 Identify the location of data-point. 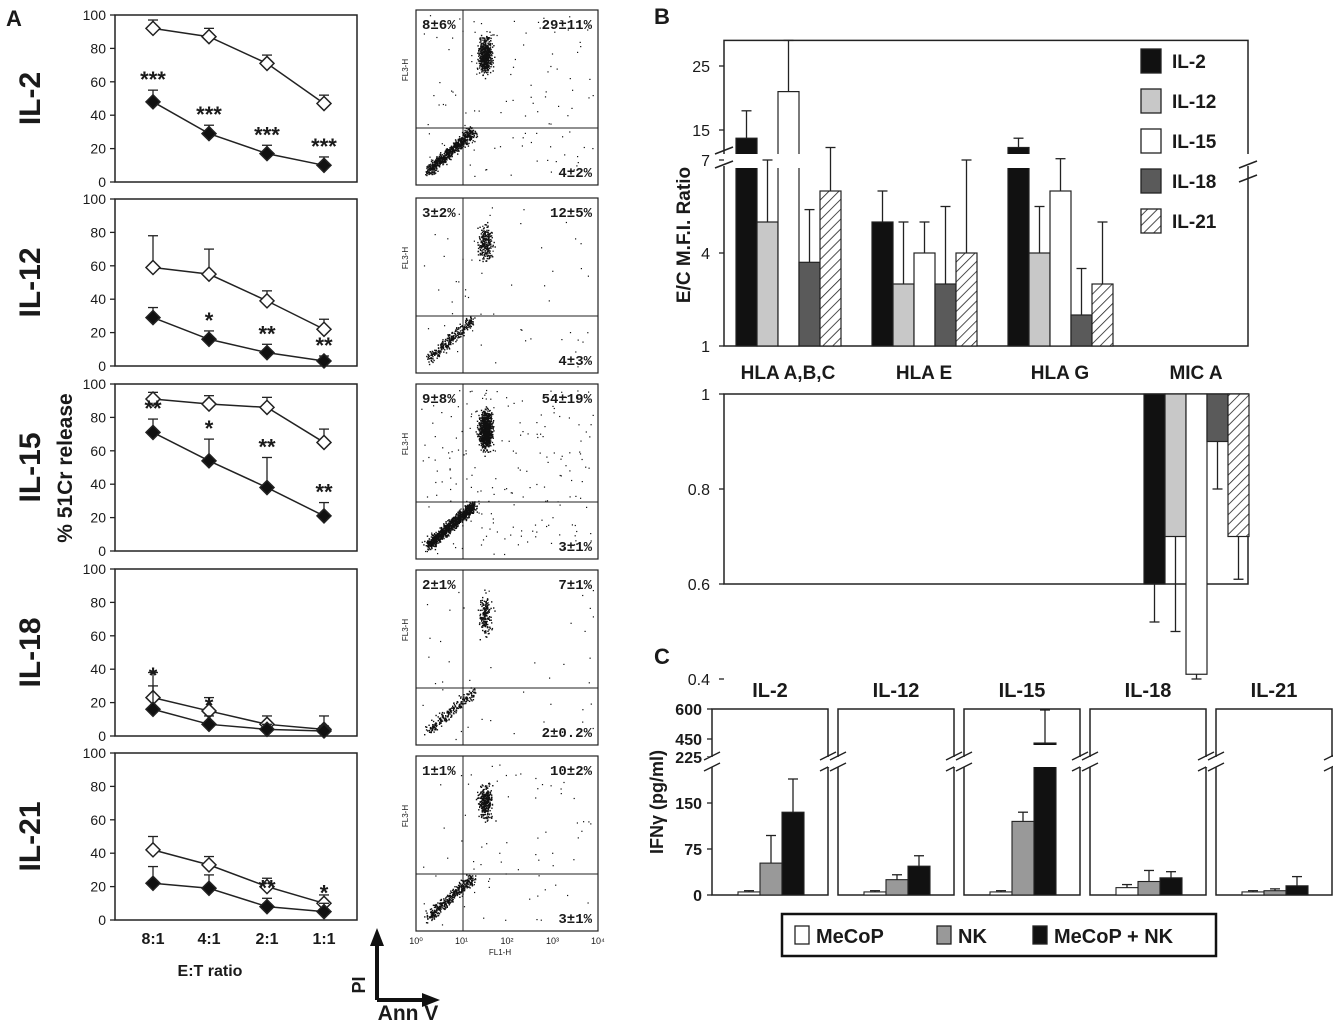
(267, 729).